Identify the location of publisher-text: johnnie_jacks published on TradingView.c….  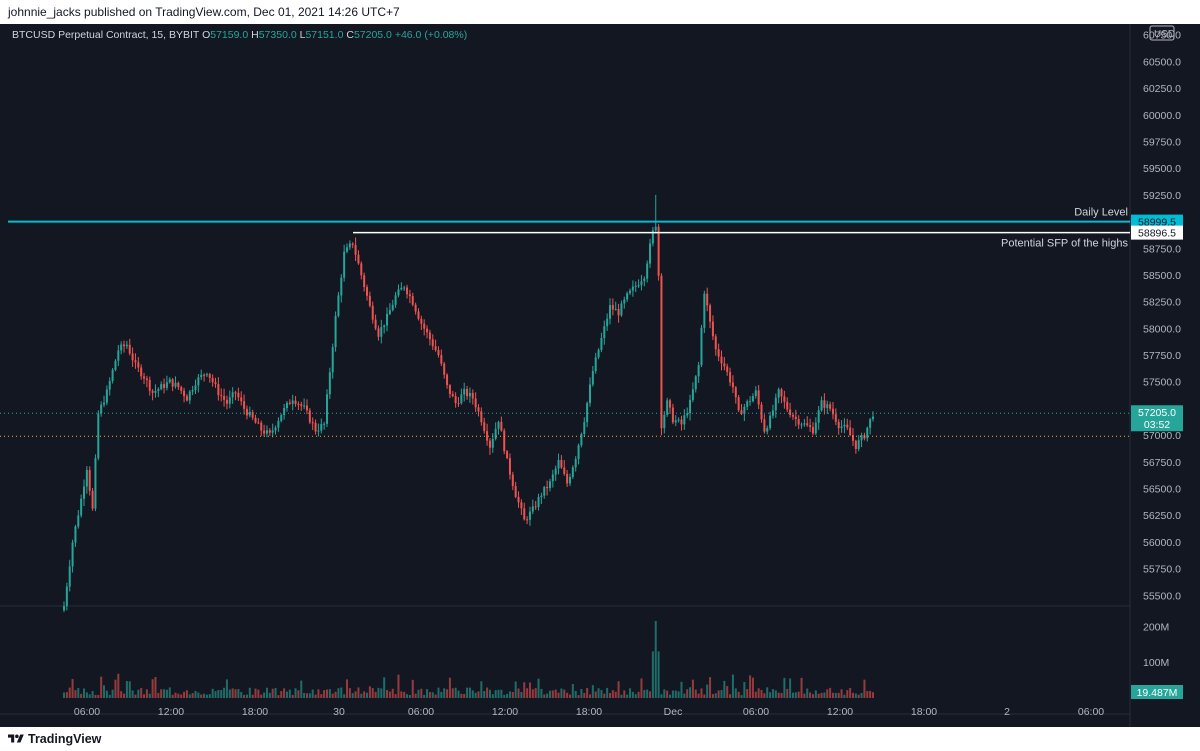
(204, 12).